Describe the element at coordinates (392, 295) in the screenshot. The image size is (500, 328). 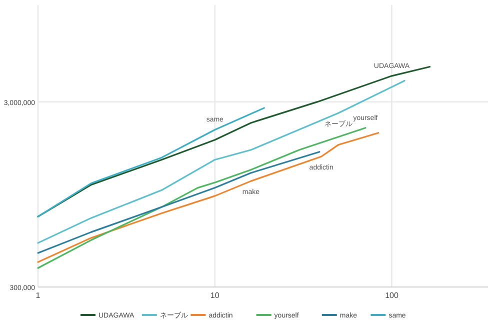
I see `x-tick-label: 100` at that location.